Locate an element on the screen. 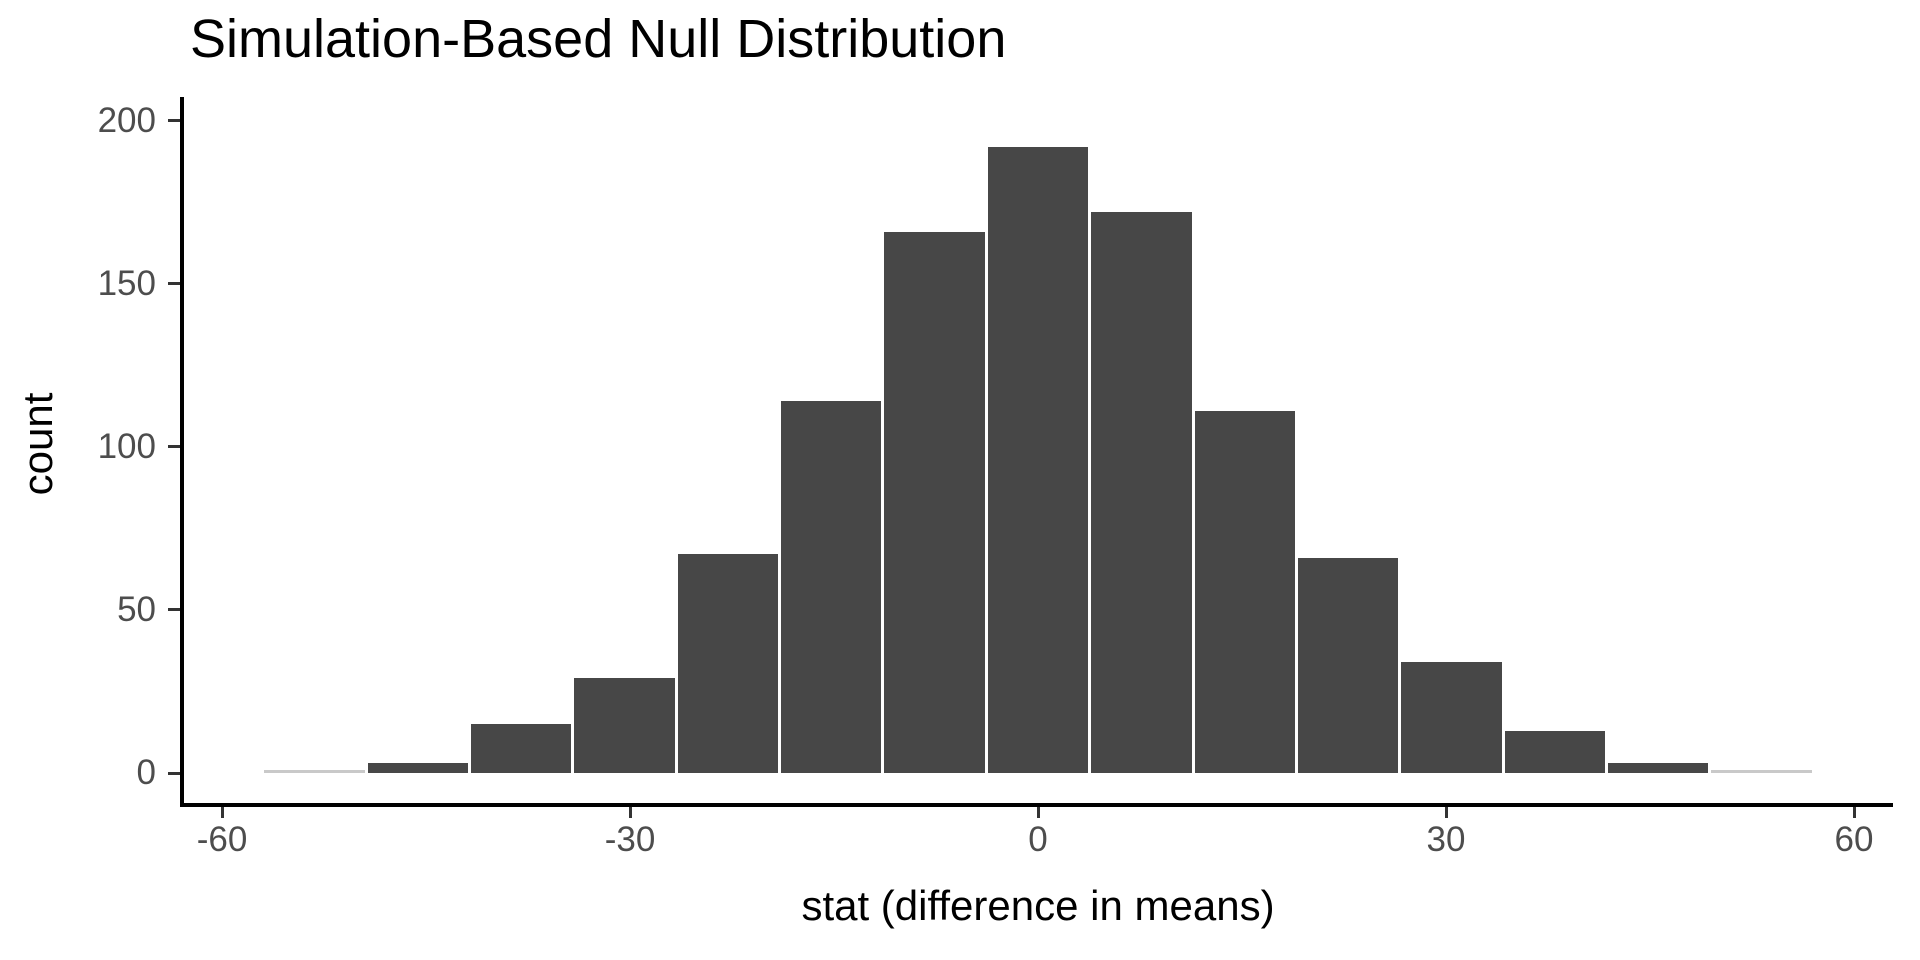  y-tick-label: 150 is located at coordinates (126, 283).